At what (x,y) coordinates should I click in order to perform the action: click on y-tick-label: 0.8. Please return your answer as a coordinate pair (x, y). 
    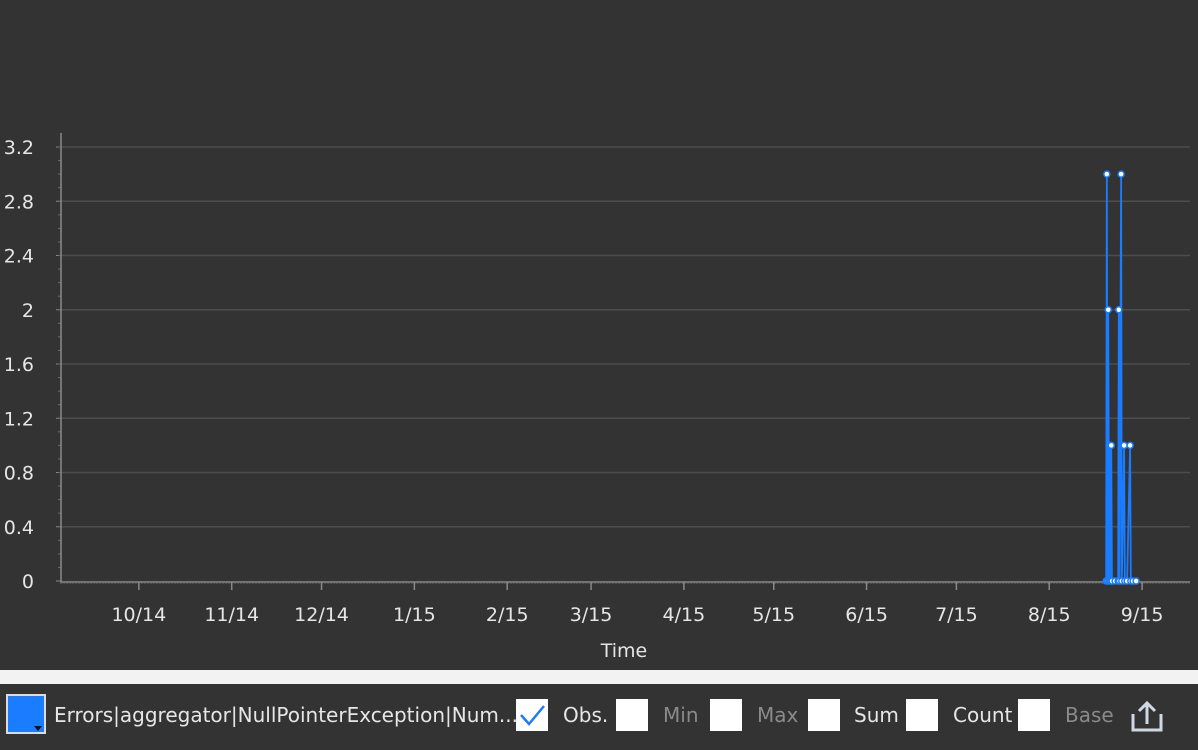
    Looking at the image, I should click on (19, 474).